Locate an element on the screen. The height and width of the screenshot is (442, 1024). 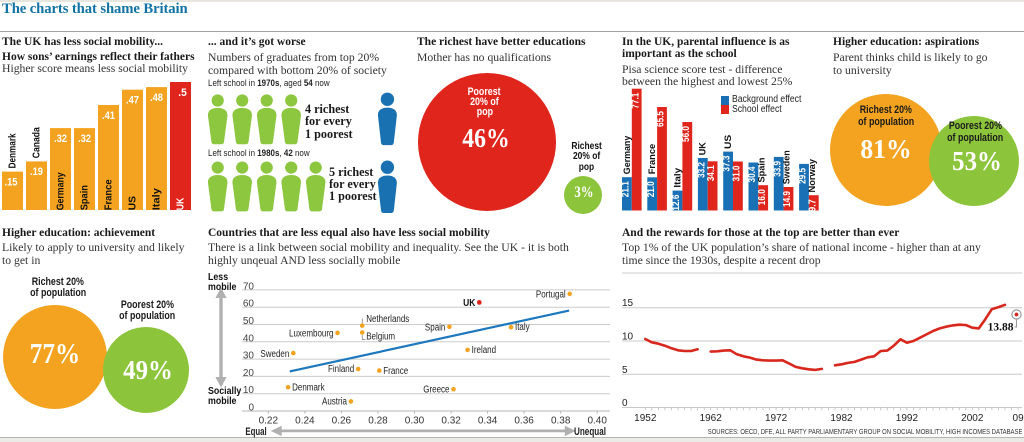
svg-text: 30.4 is located at coordinates (752, 174).